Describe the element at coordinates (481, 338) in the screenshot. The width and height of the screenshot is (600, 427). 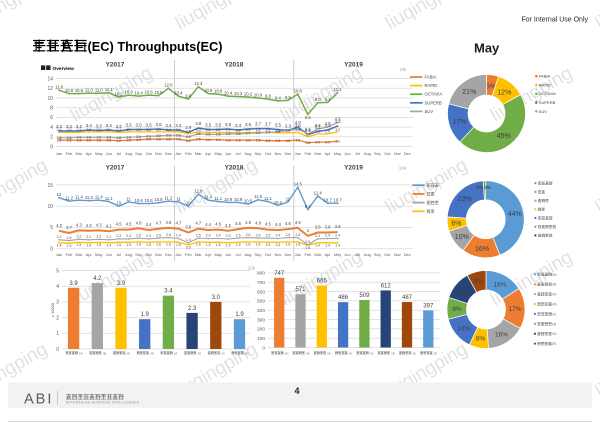
I see `svg-text: 8%` at that location.